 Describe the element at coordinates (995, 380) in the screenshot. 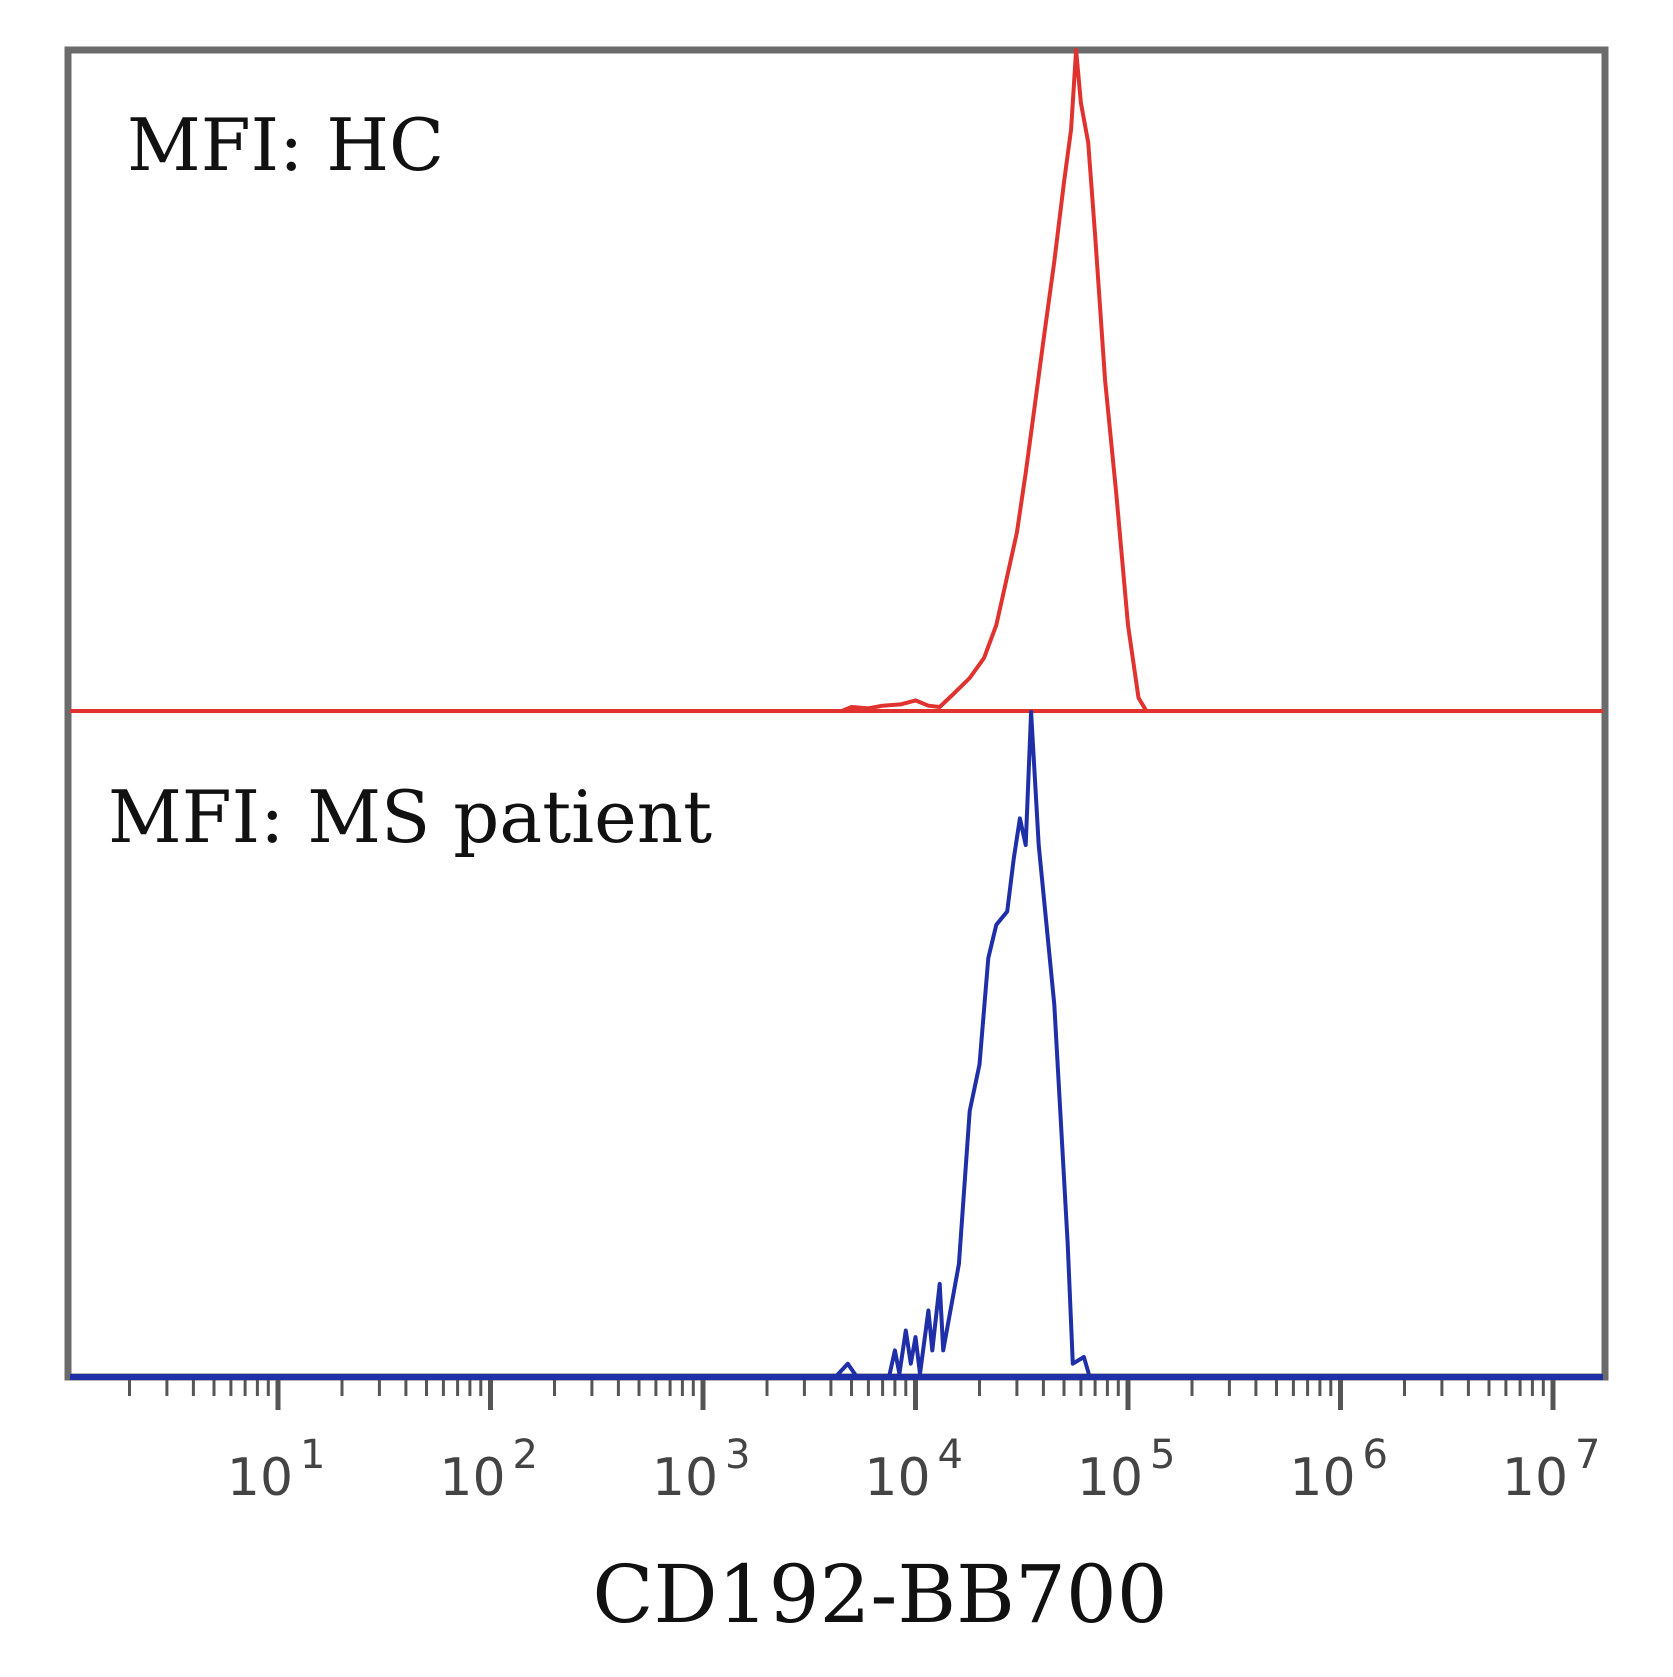

I see `series-line-hc` at that location.